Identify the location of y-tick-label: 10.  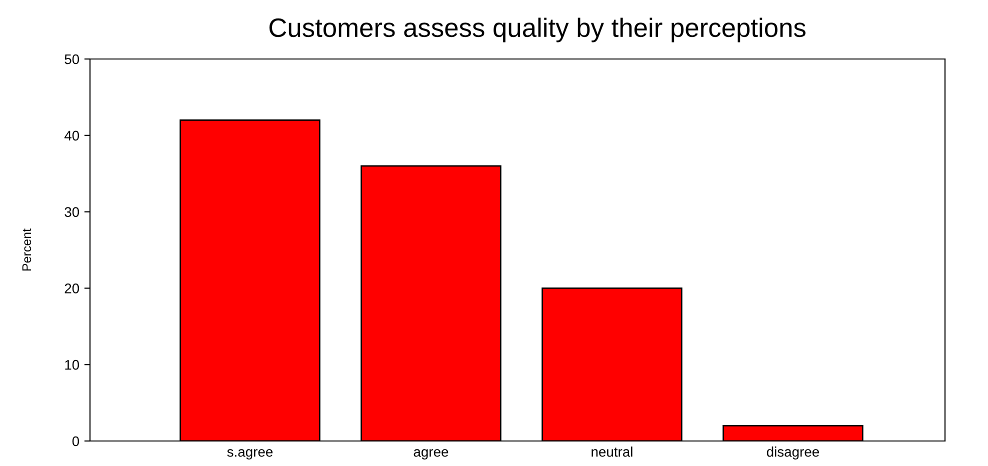
(72, 365).